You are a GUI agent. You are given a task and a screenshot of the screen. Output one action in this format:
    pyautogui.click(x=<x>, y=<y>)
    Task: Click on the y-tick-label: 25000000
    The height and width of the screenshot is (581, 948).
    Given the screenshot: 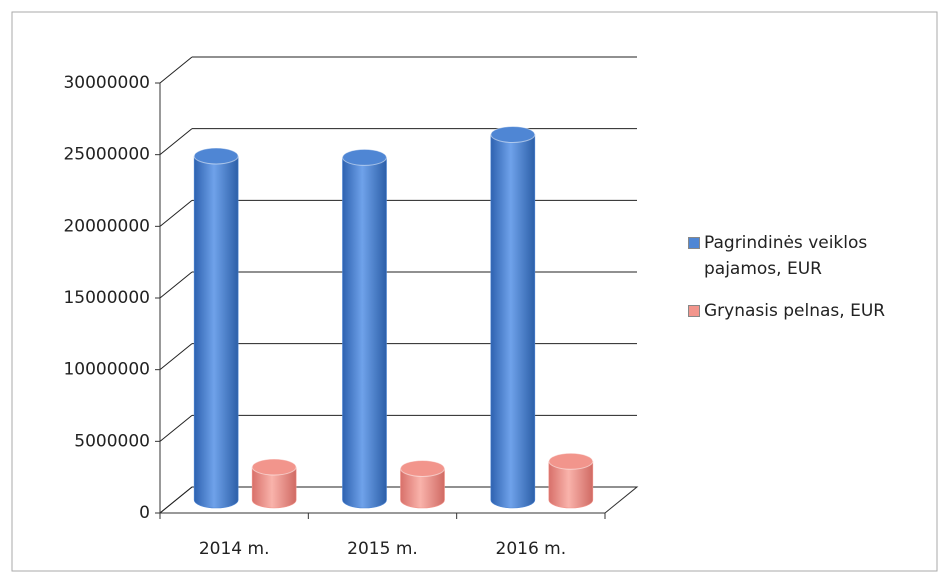 What is the action you would take?
    pyautogui.click(x=106, y=155)
    